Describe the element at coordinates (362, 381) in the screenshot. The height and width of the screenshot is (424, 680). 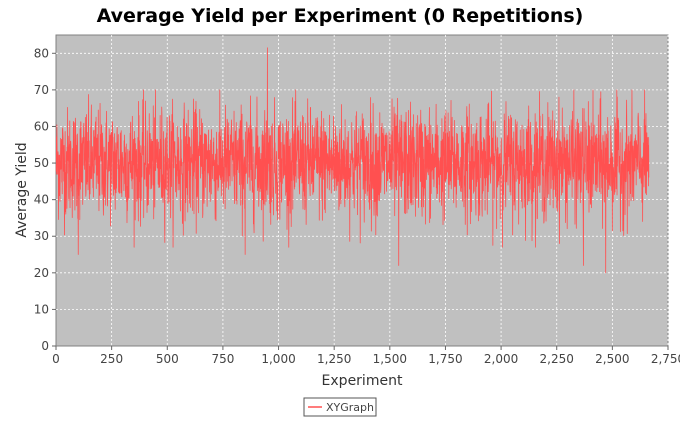
I see `x-axis-label: Experiment` at that location.